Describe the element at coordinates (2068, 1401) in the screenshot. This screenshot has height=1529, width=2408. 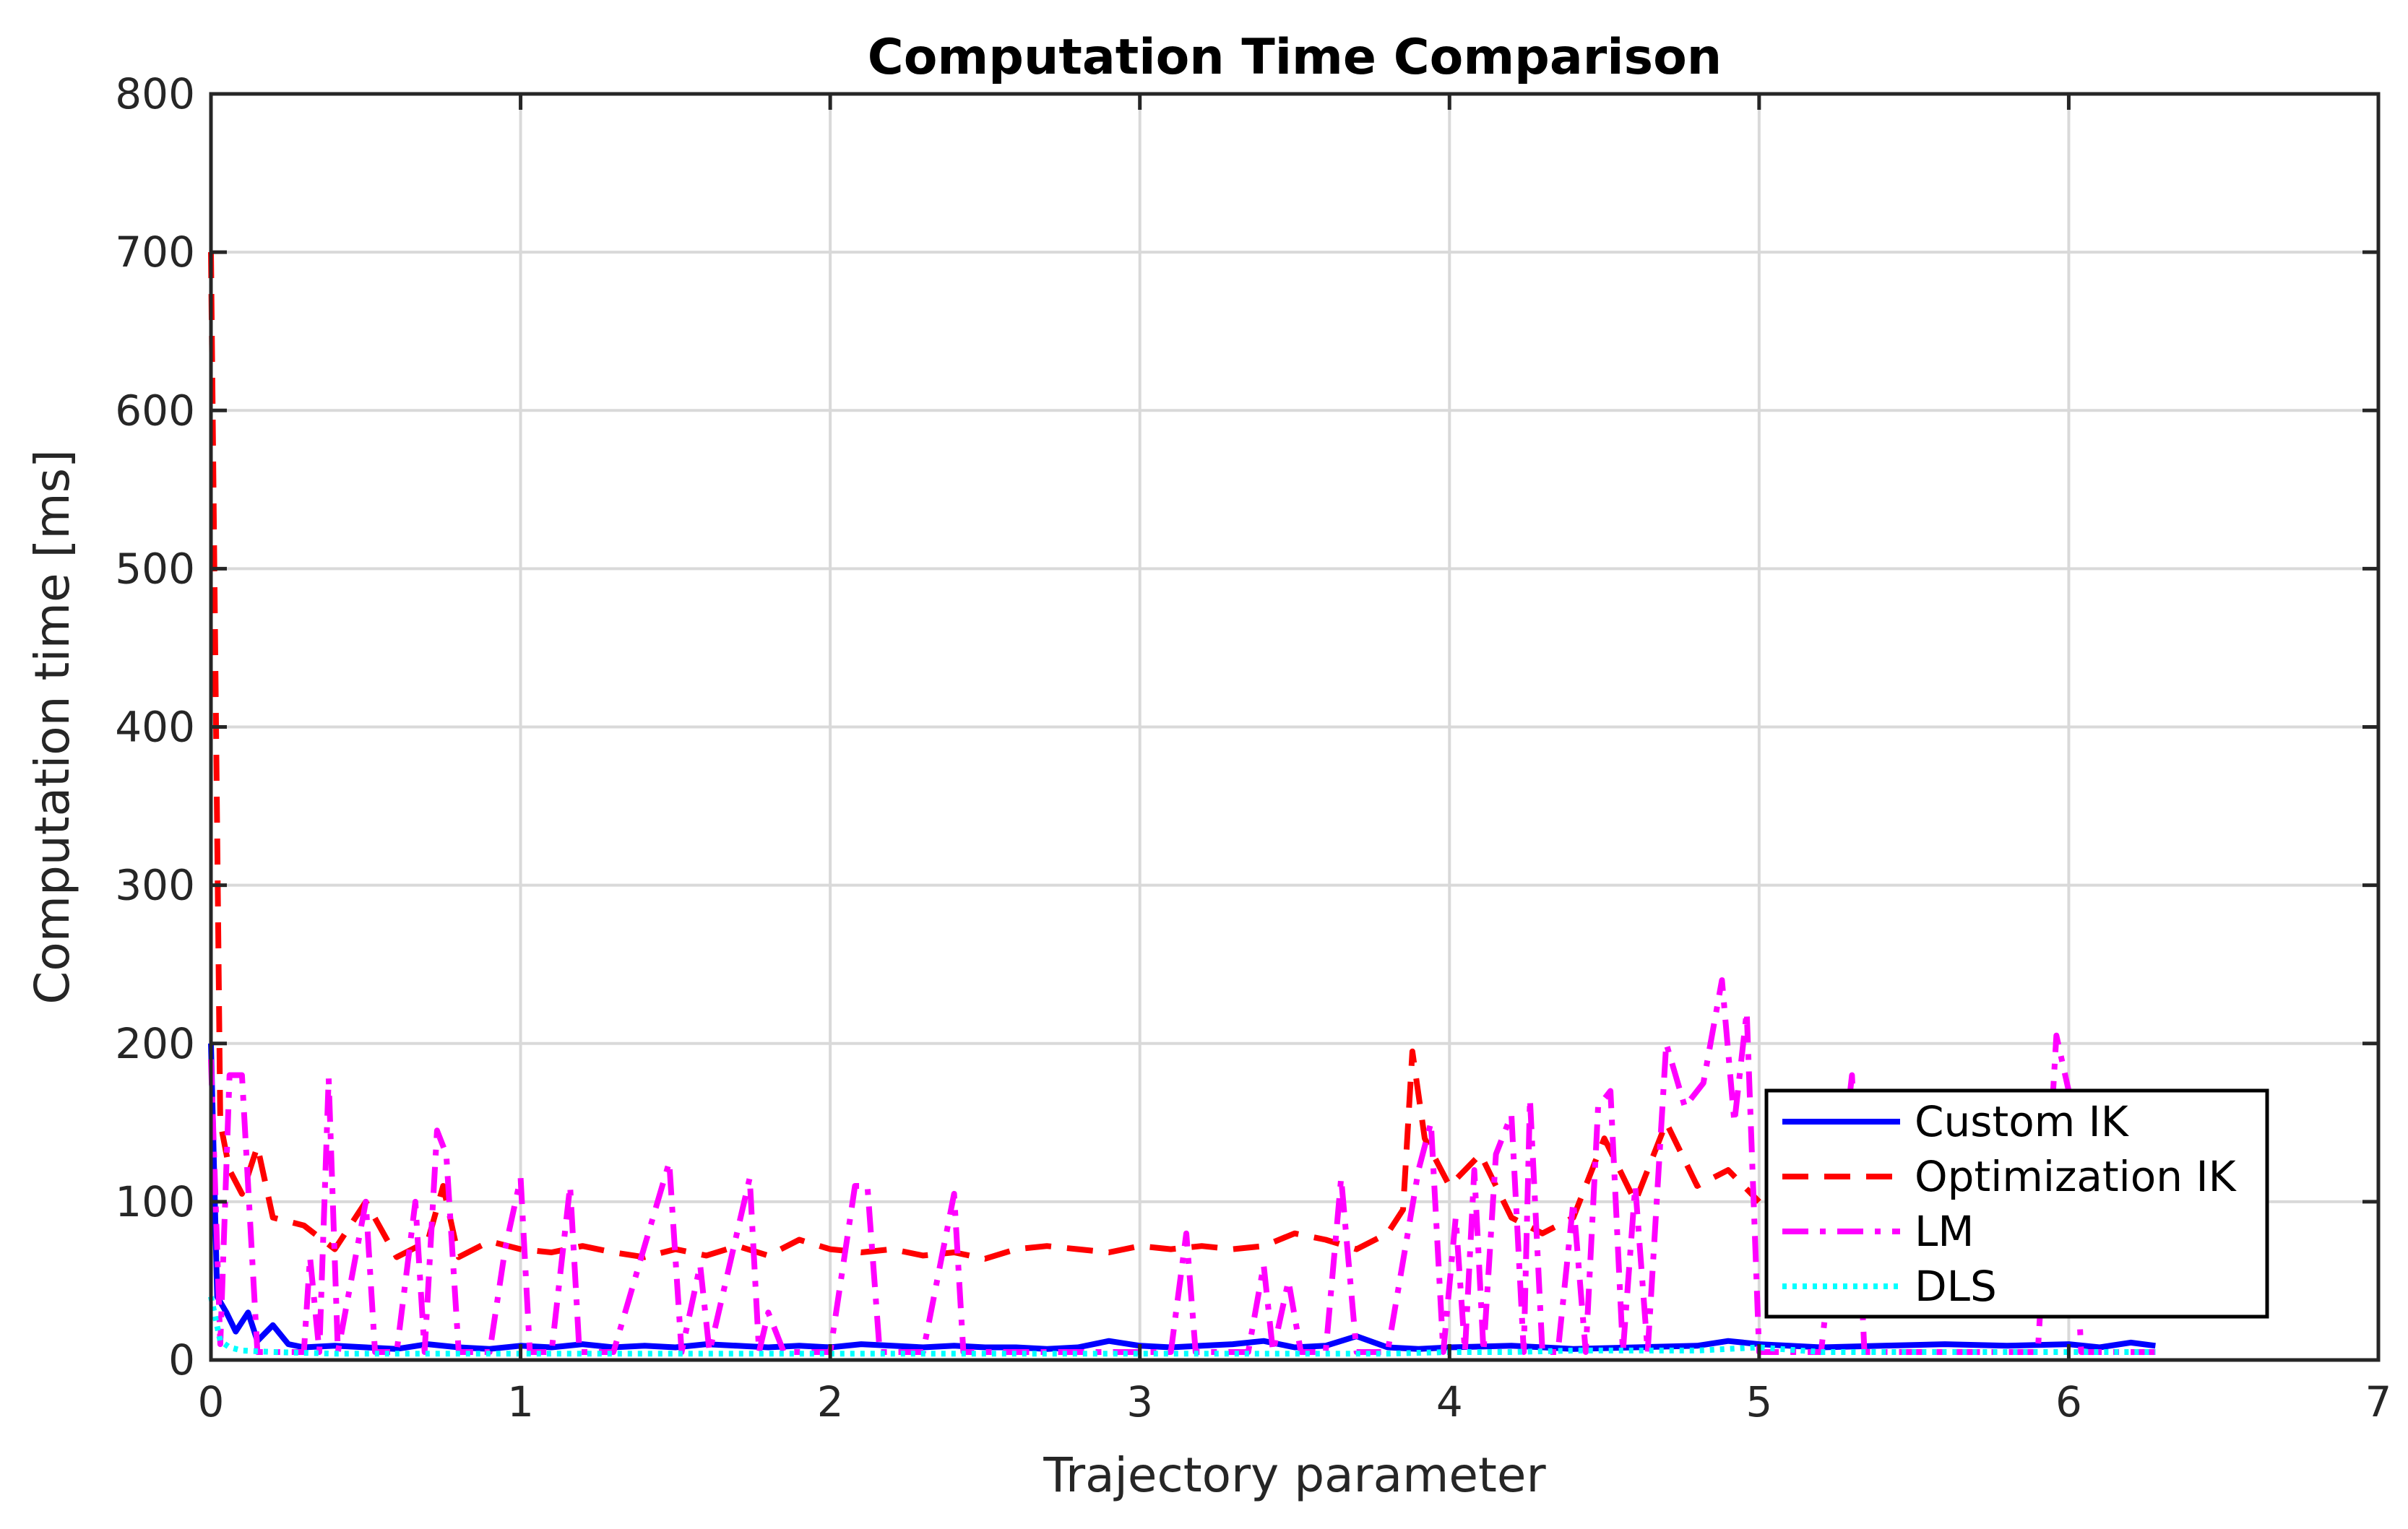
I see `x-tick-label: 6` at that location.